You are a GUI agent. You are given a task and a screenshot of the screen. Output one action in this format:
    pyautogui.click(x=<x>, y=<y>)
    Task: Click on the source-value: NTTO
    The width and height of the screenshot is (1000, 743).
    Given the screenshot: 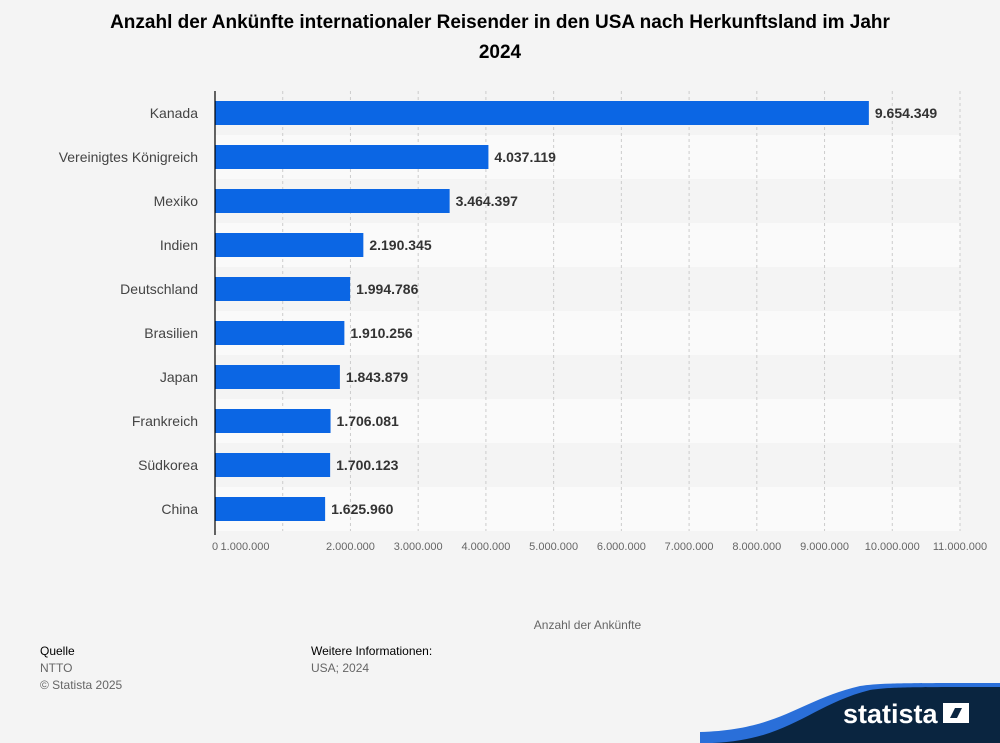 What is the action you would take?
    pyautogui.click(x=56, y=668)
    